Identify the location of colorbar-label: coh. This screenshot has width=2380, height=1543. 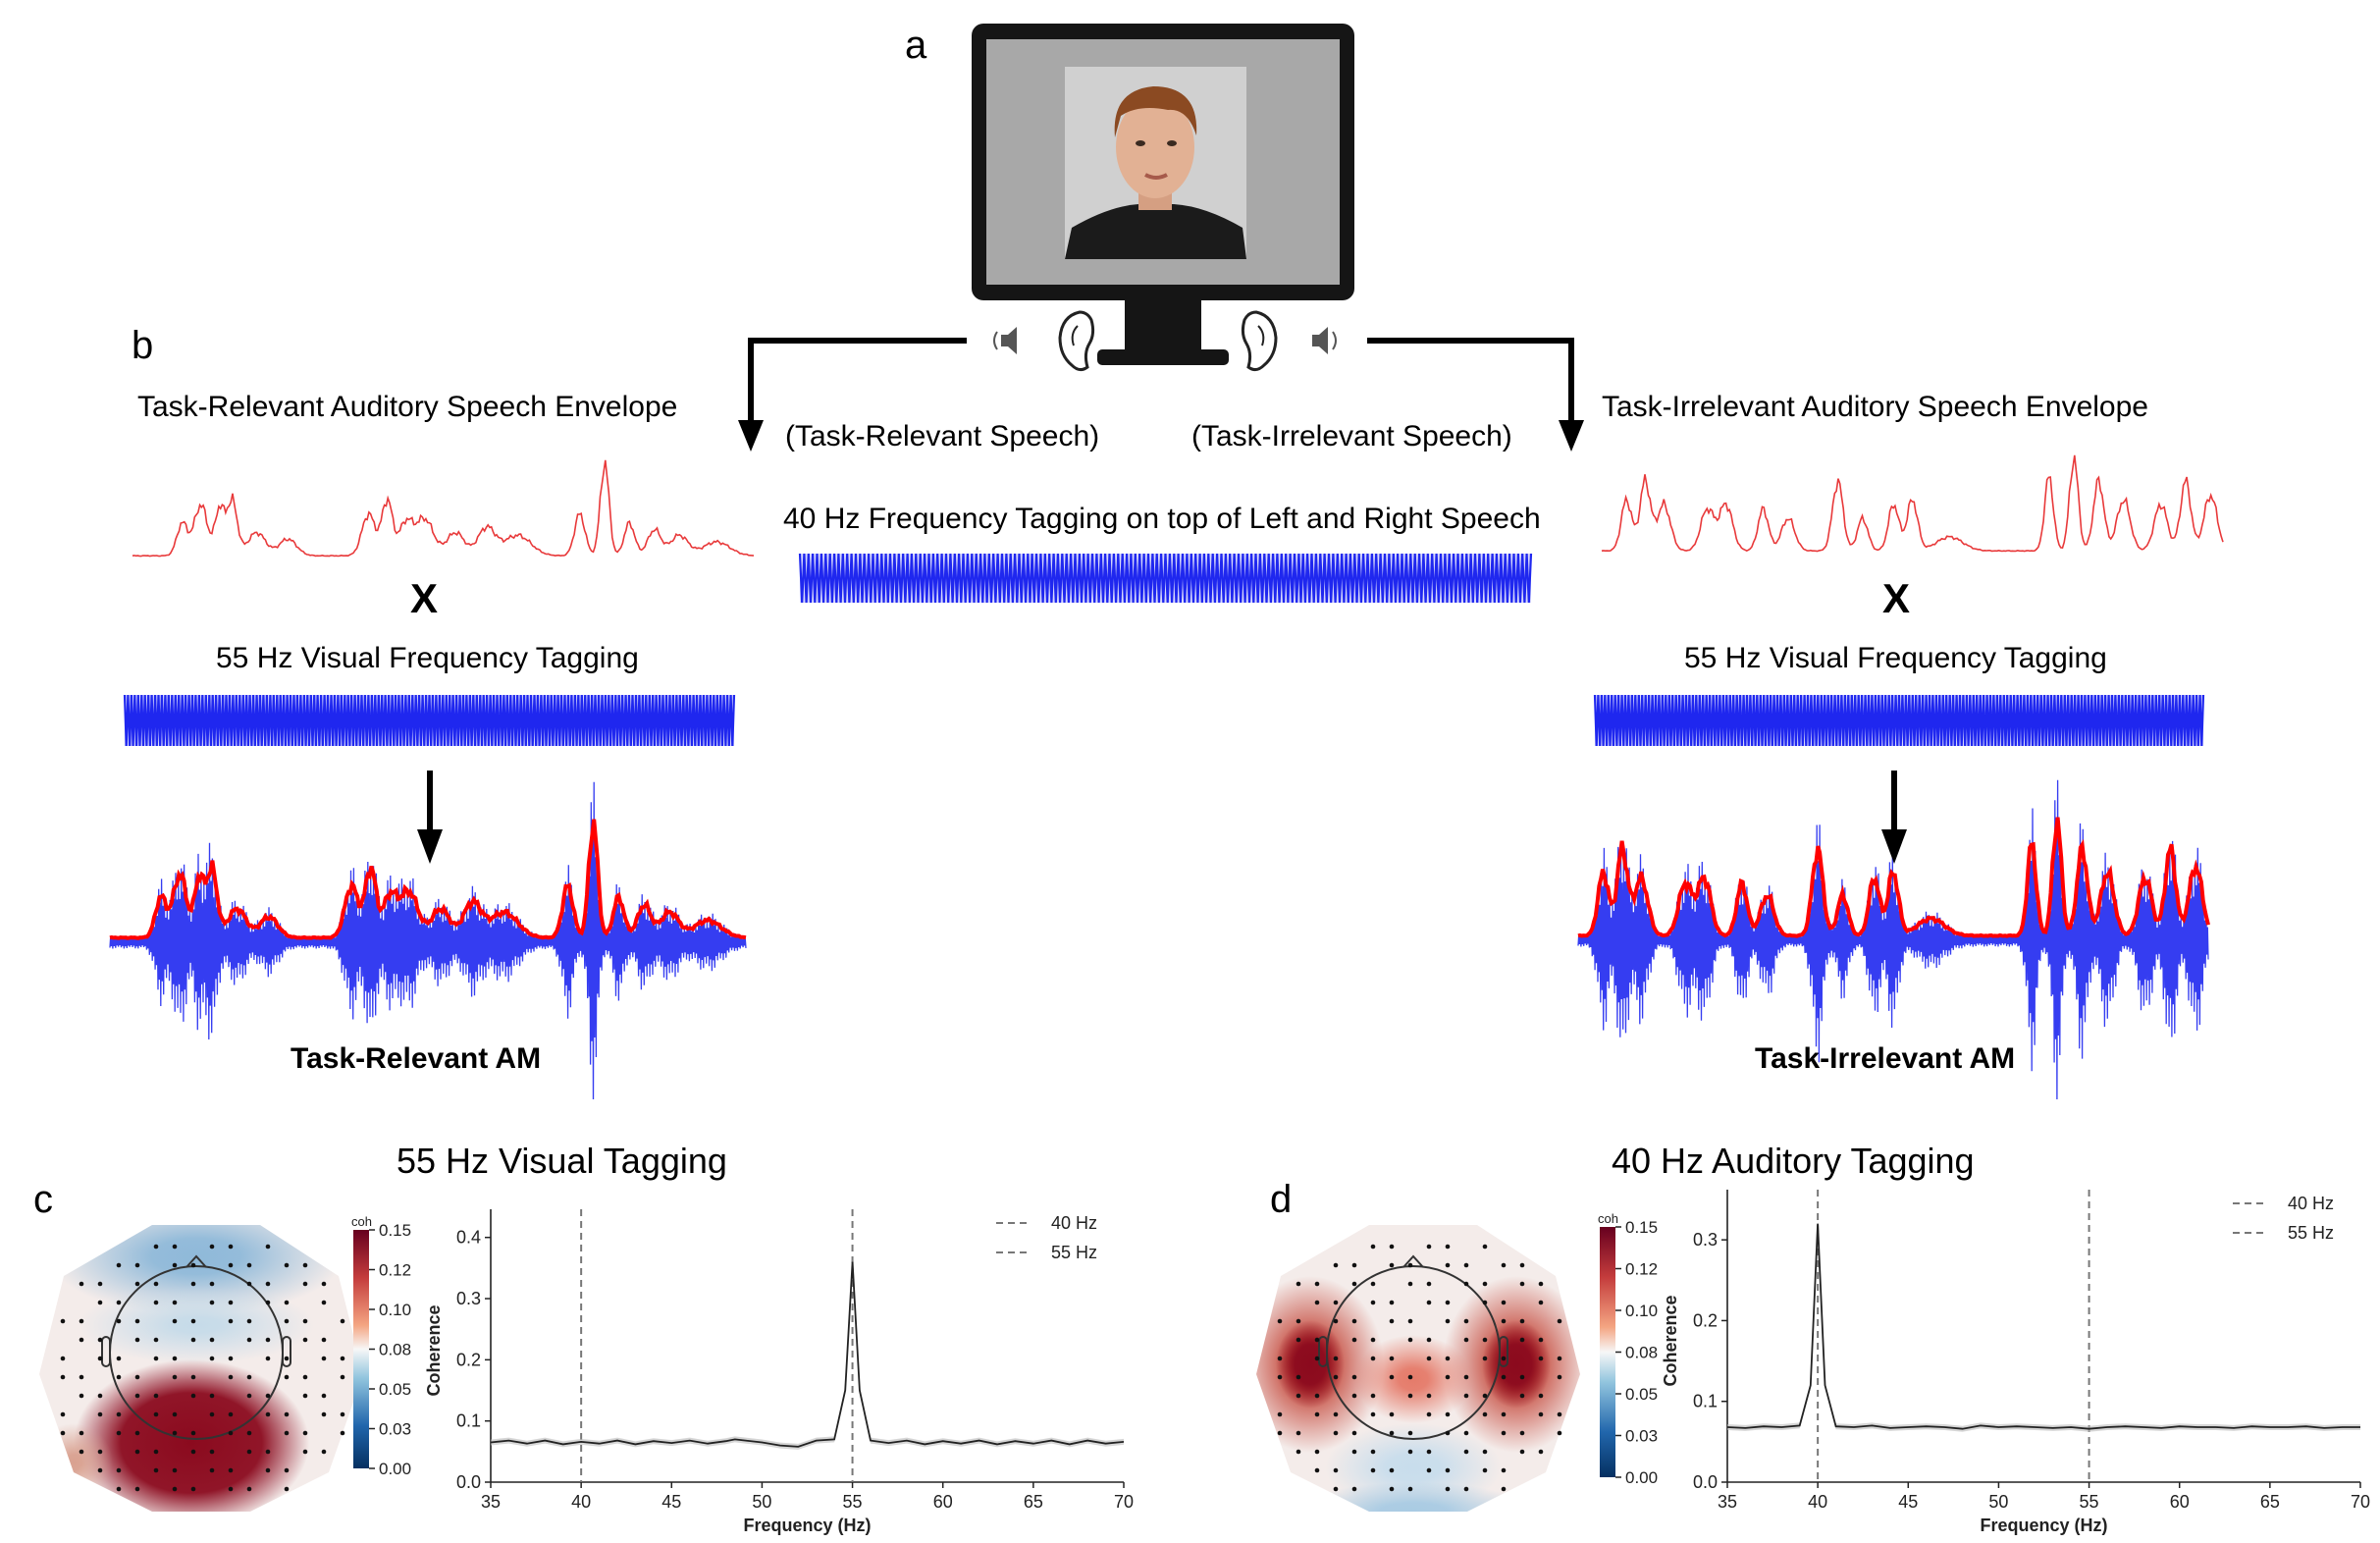
(361, 1221).